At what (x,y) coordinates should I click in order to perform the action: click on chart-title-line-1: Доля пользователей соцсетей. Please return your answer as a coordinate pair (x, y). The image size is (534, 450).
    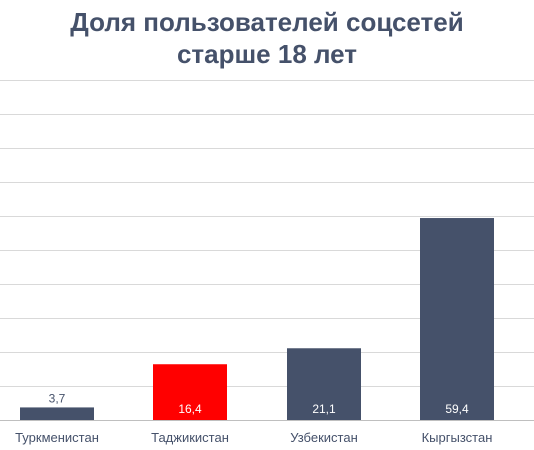
    Looking at the image, I should click on (267, 22).